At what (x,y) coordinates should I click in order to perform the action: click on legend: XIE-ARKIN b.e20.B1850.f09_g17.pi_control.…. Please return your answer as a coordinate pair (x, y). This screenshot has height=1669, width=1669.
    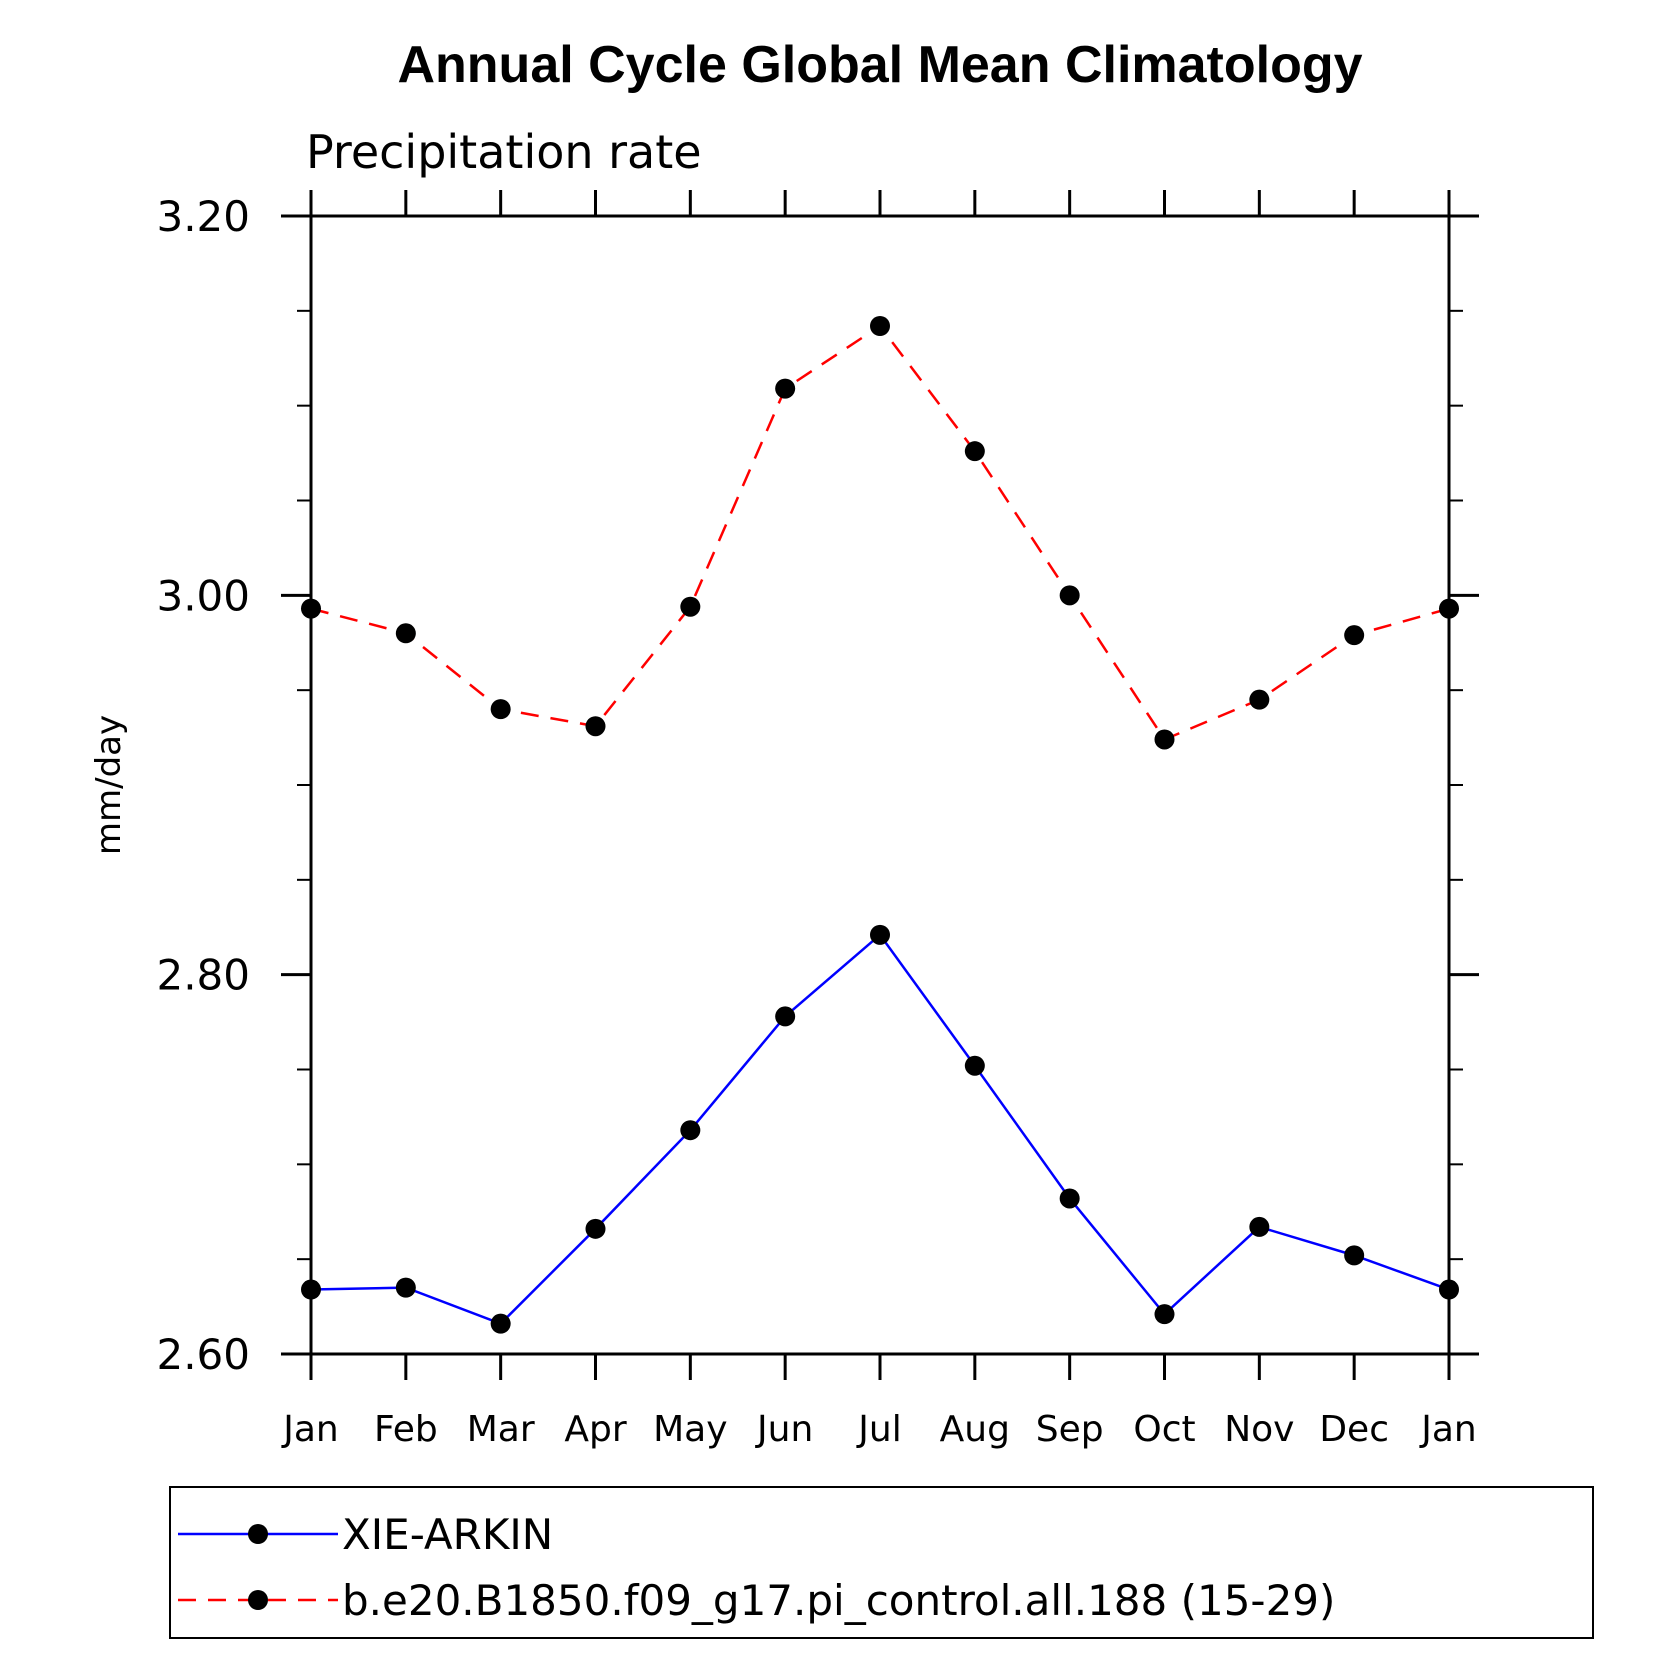
    Looking at the image, I should click on (756, 1567).